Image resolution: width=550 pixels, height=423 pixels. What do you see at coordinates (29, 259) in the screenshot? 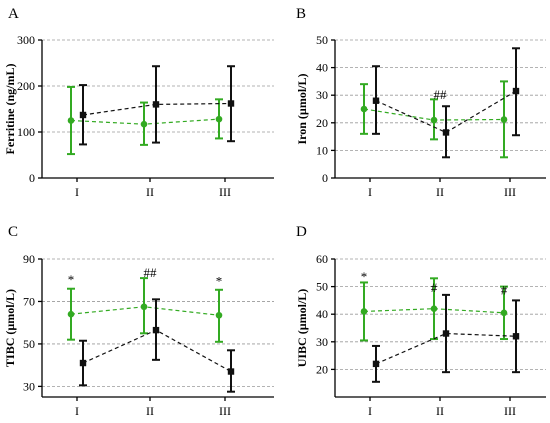
I see `y-tick-label: 90` at bounding box center [29, 259].